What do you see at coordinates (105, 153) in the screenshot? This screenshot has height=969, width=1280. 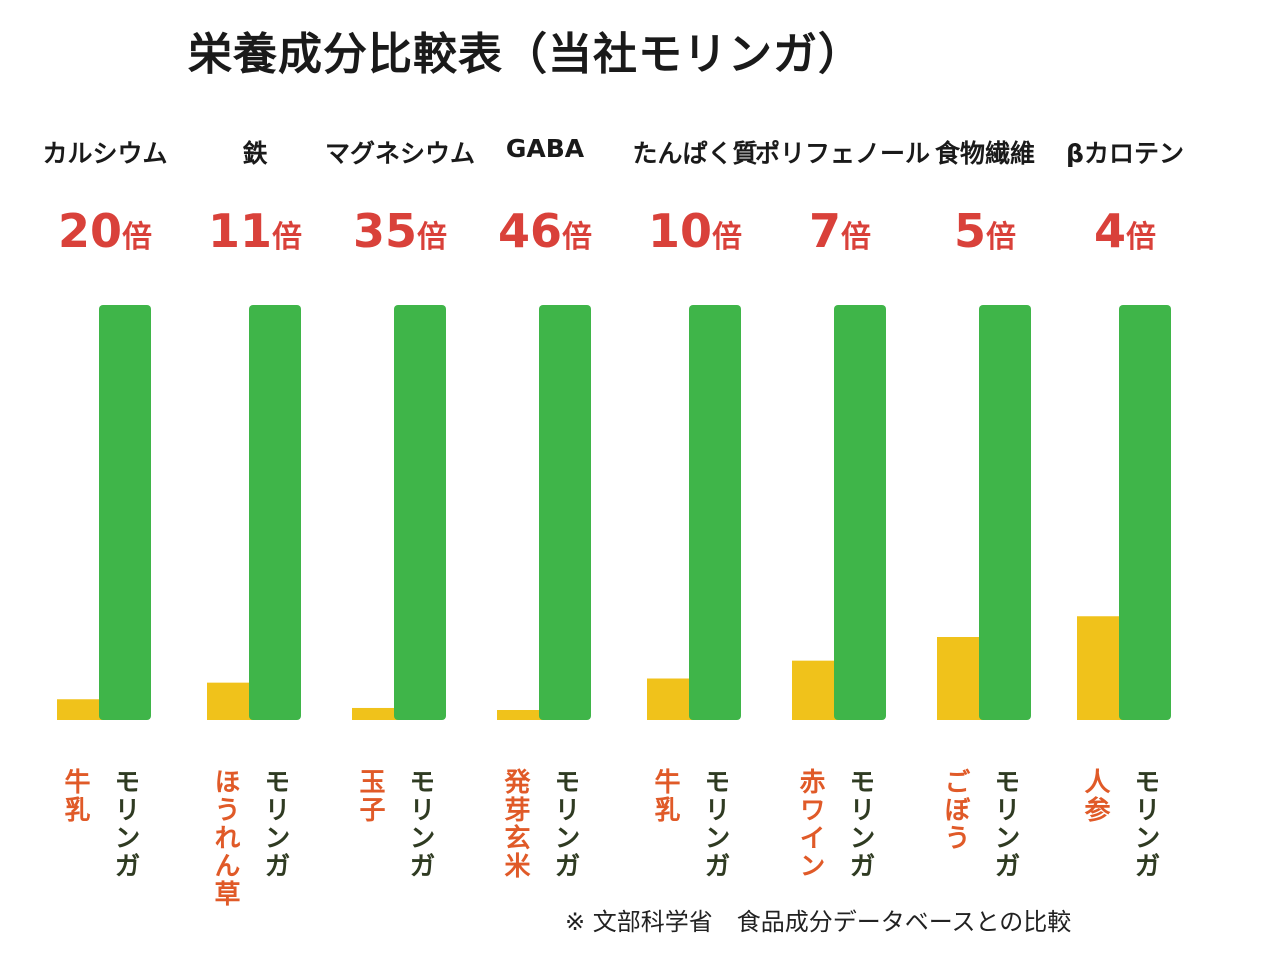 I see `nutrient-label: カルシウム` at bounding box center [105, 153].